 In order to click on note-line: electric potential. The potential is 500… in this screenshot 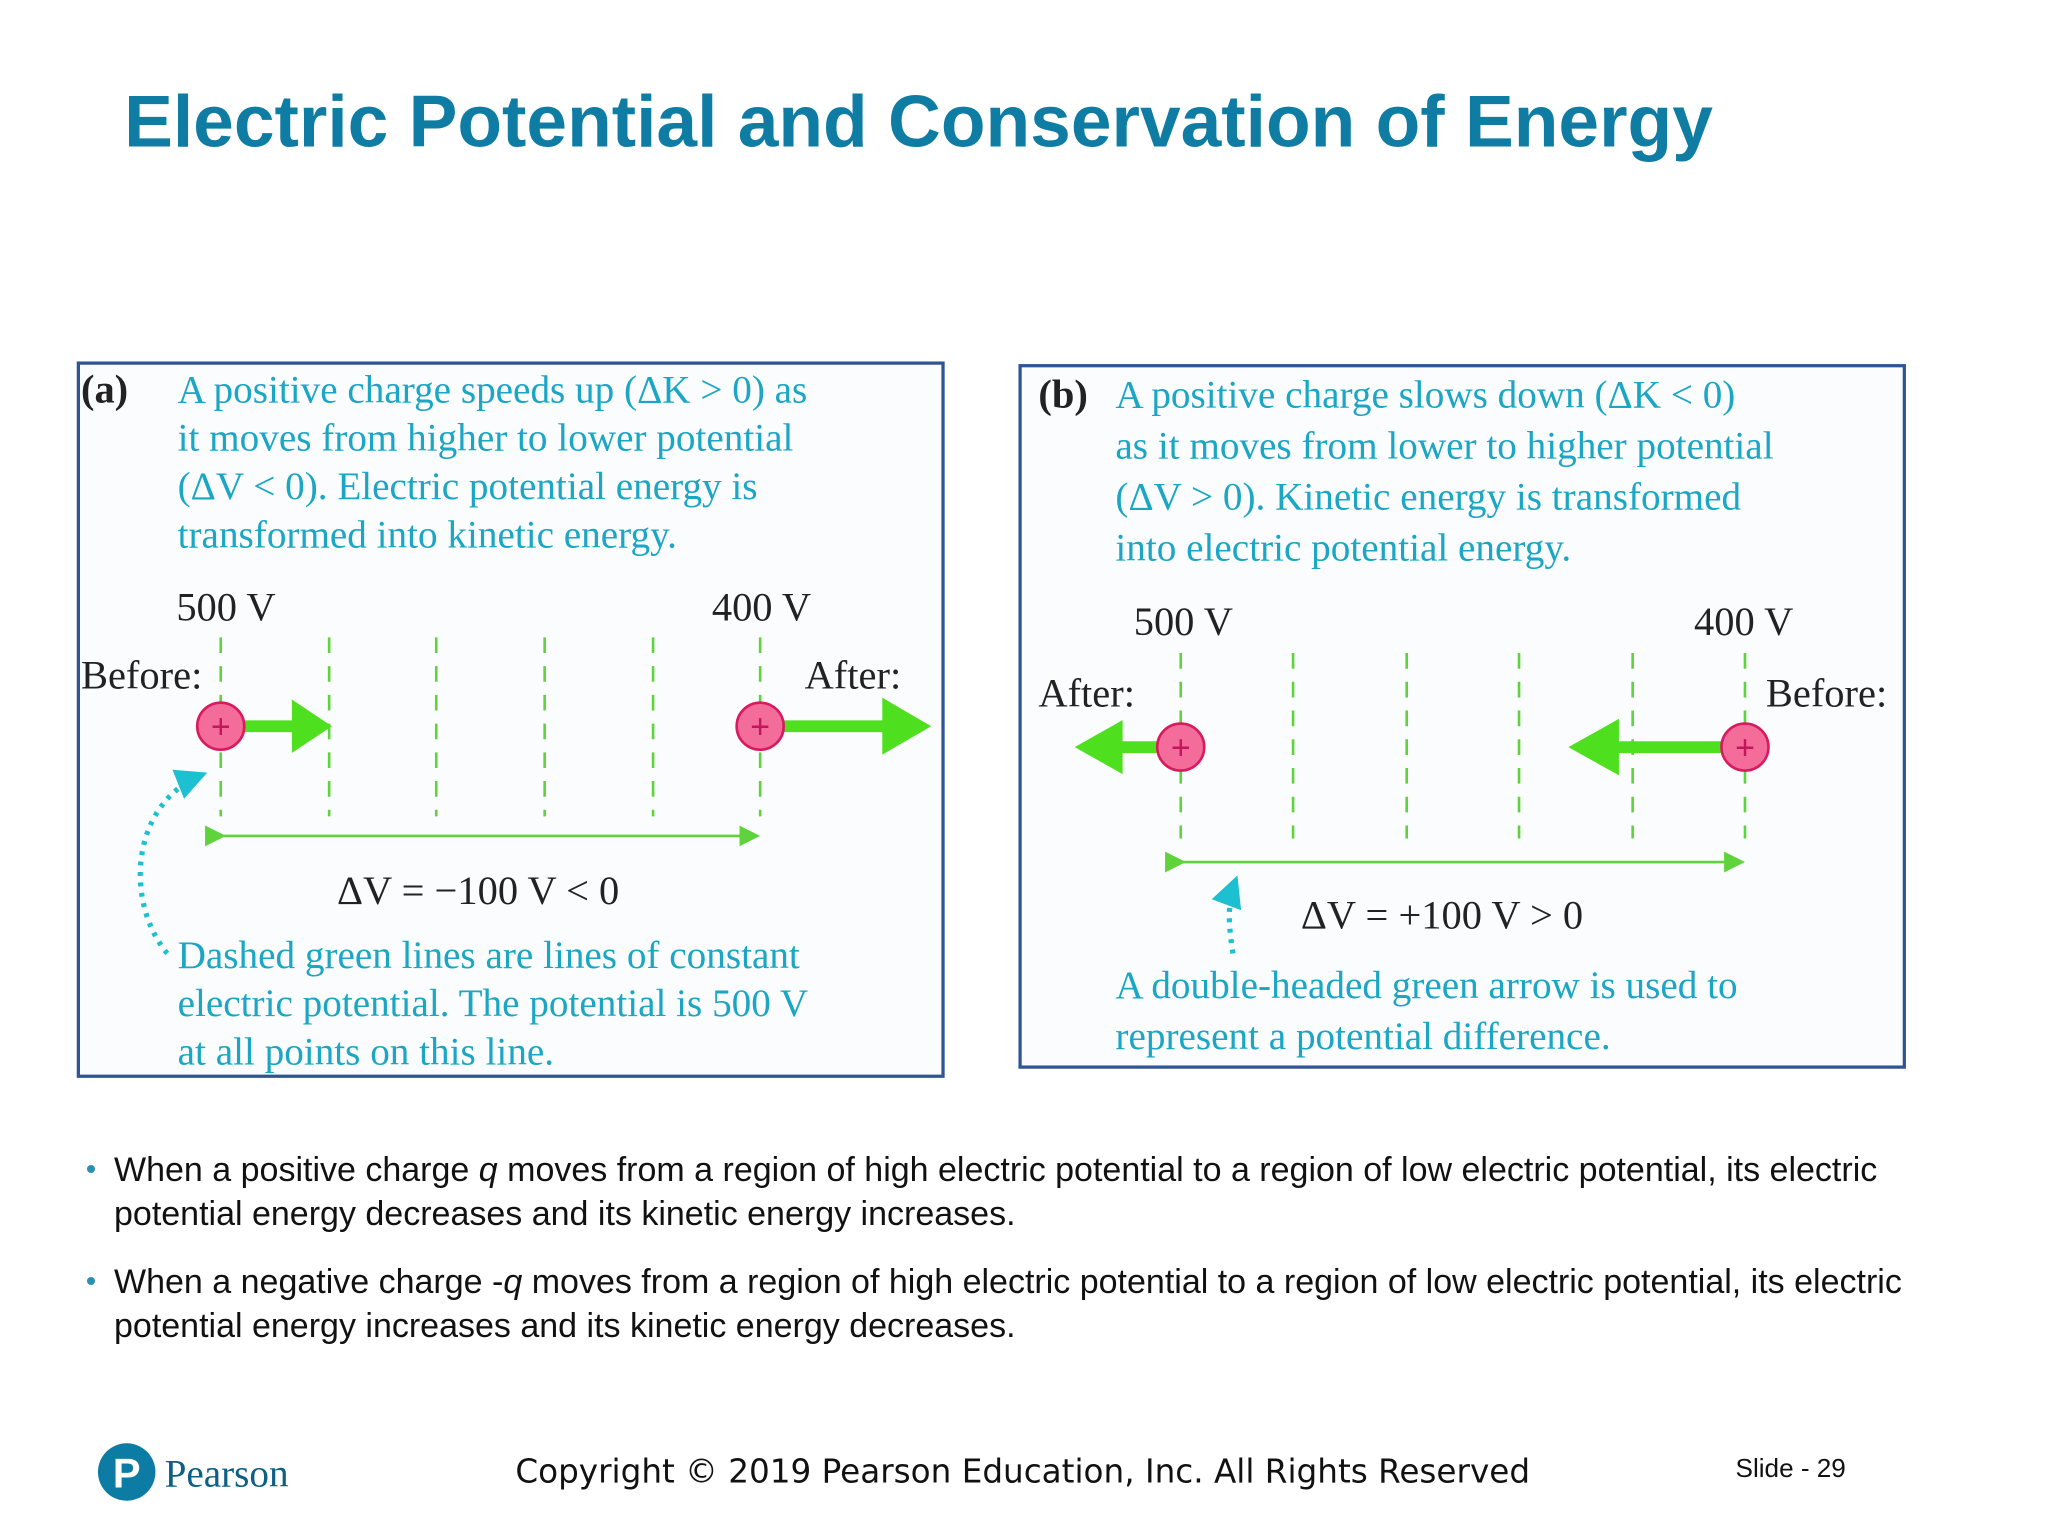, I will do `click(493, 1003)`.